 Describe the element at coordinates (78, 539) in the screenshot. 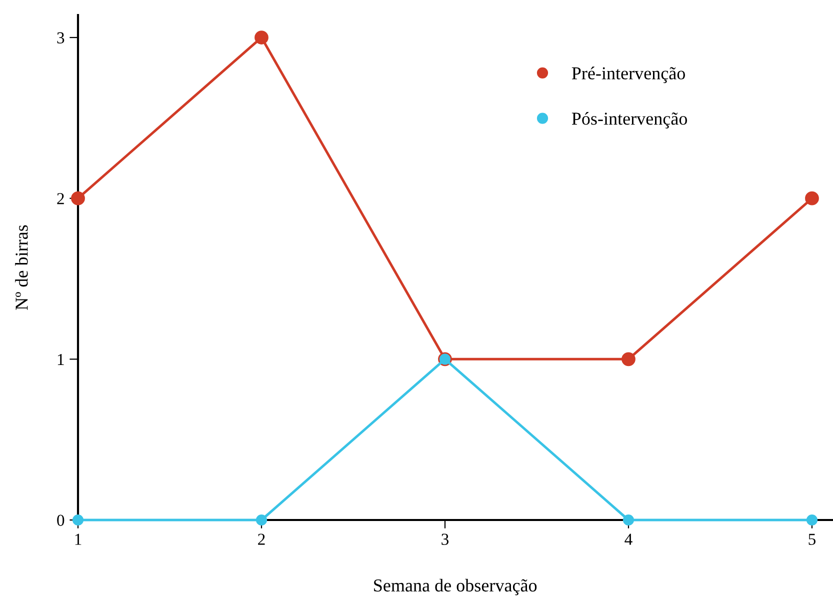

I see `x-tick-label: 1` at that location.